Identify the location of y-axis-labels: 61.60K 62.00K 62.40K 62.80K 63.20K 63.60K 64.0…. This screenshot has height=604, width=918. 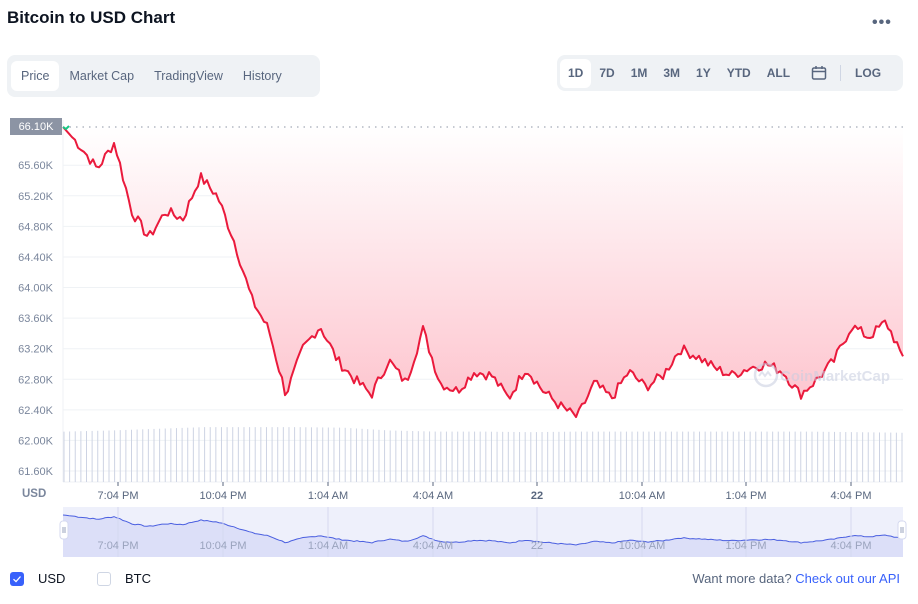
(36, 319).